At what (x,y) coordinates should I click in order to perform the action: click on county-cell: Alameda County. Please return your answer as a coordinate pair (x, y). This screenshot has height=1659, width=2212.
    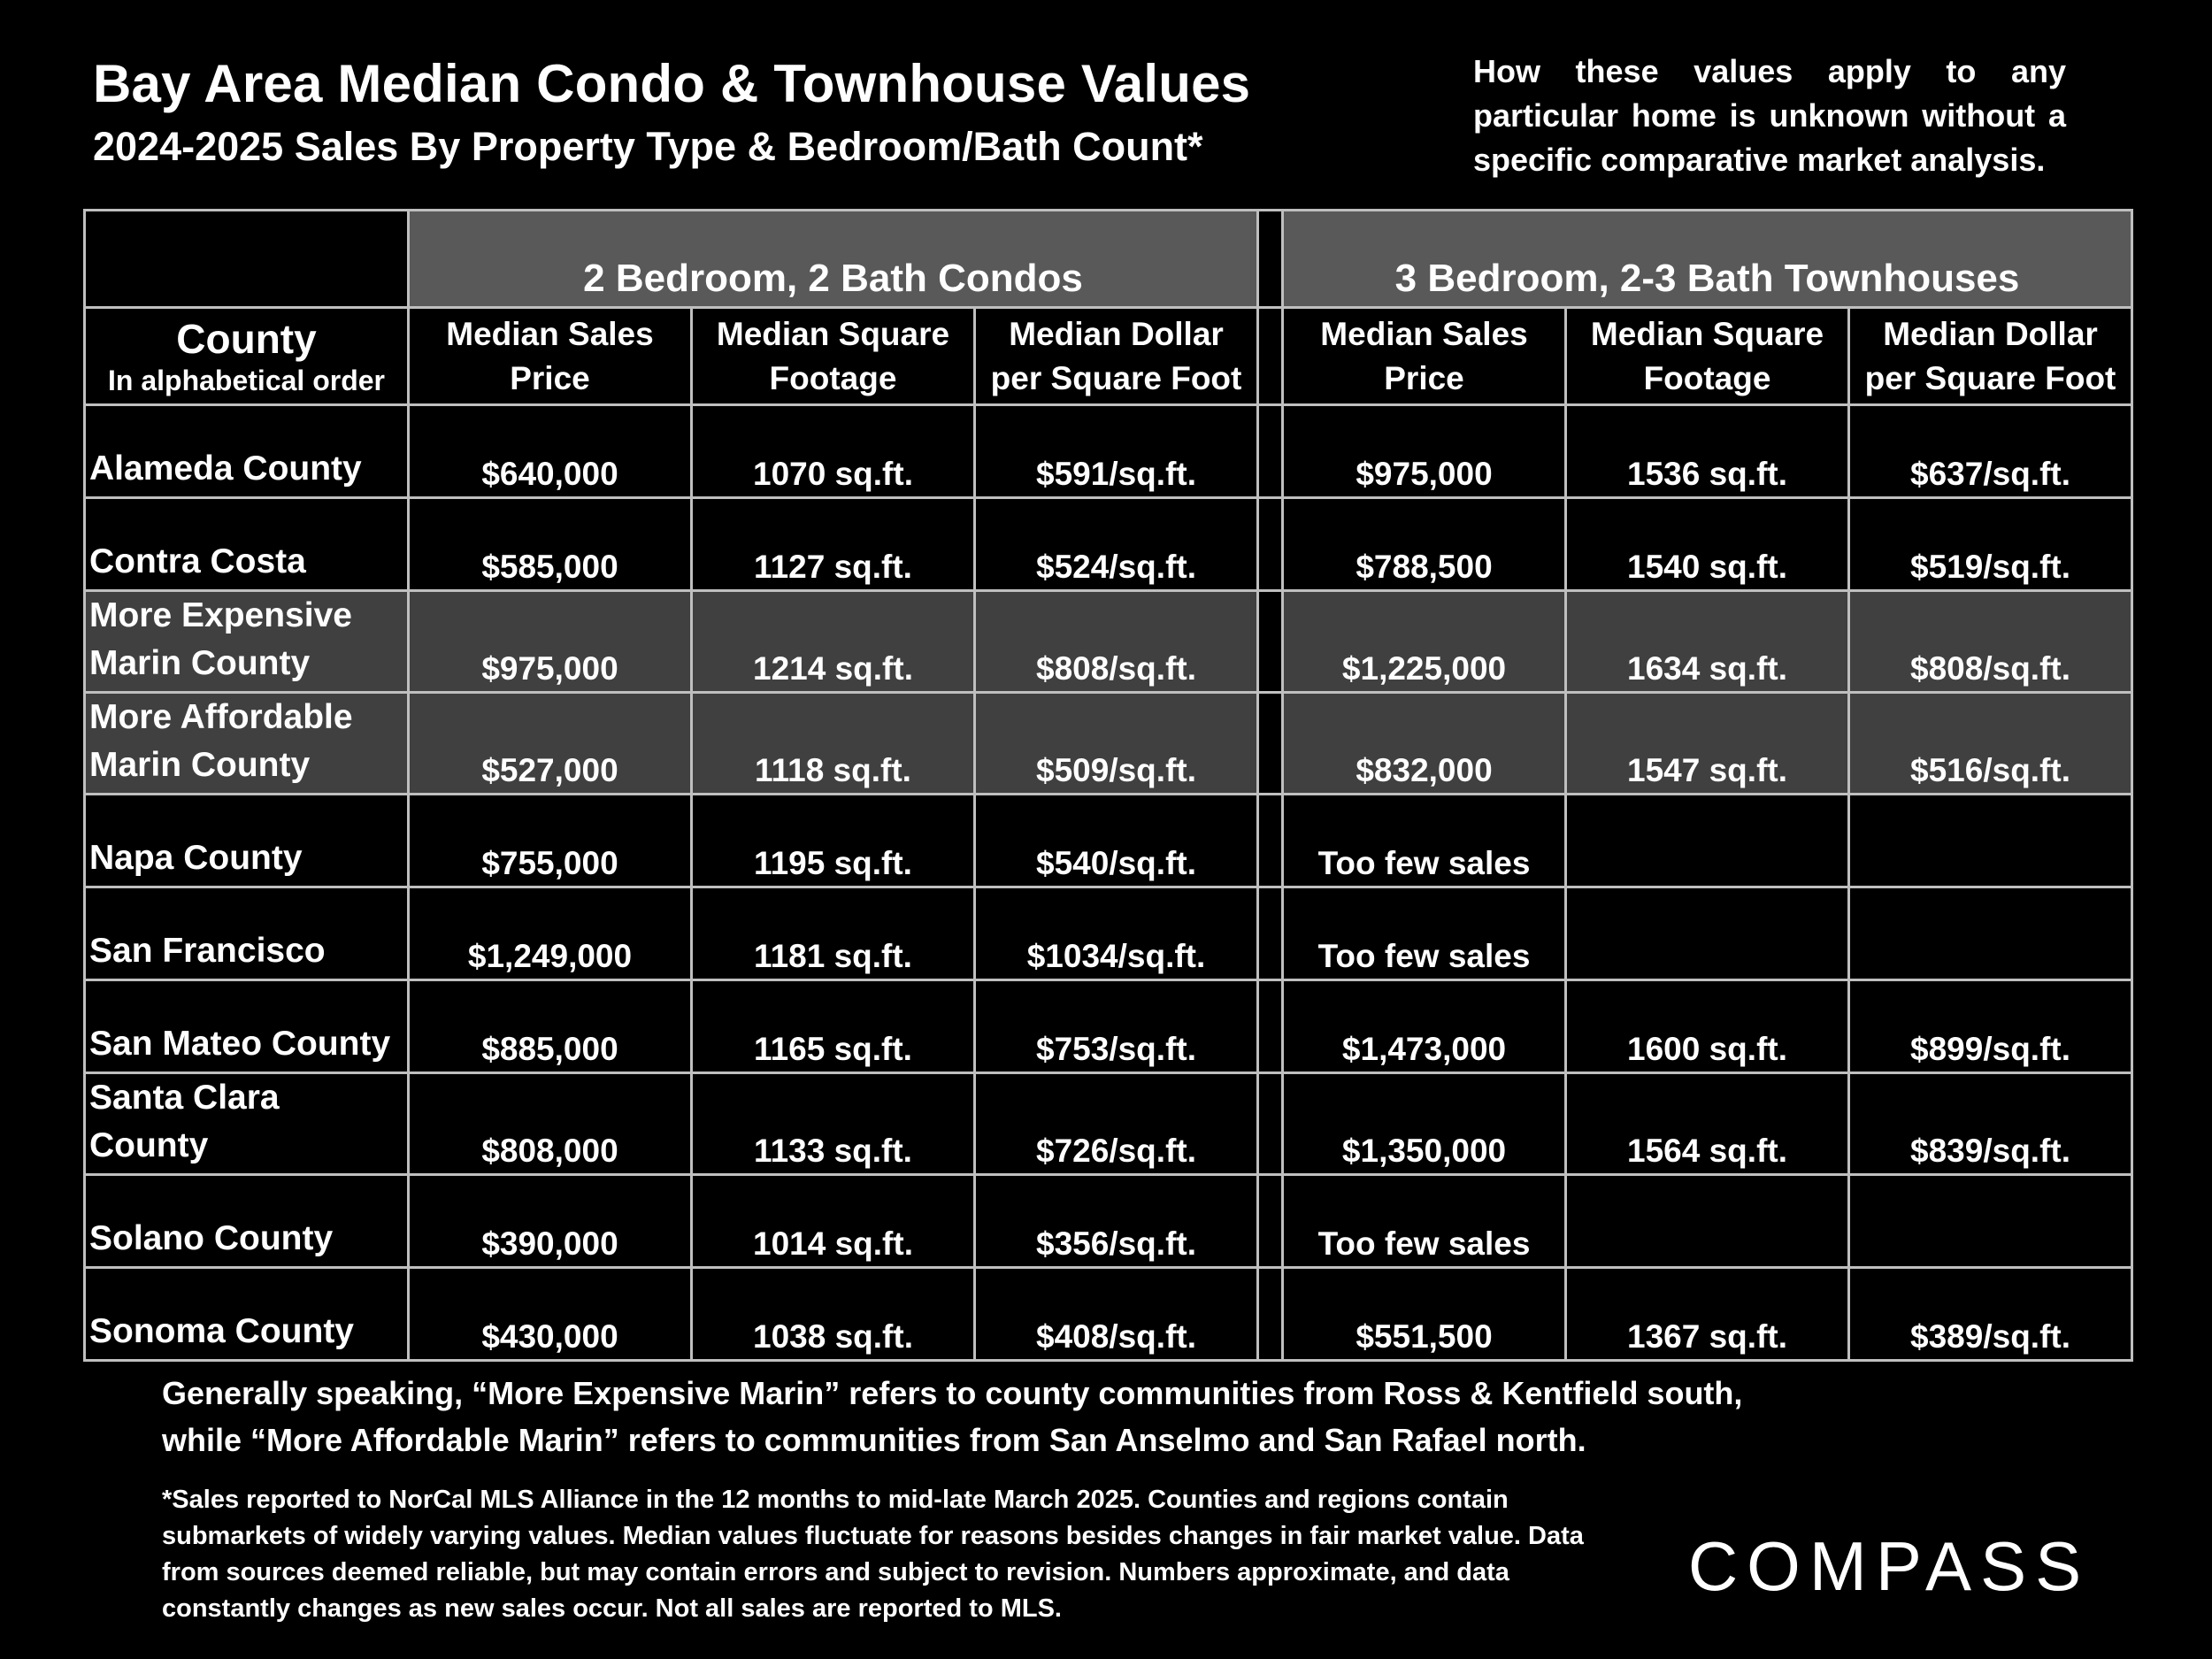
    Looking at the image, I should click on (246, 451).